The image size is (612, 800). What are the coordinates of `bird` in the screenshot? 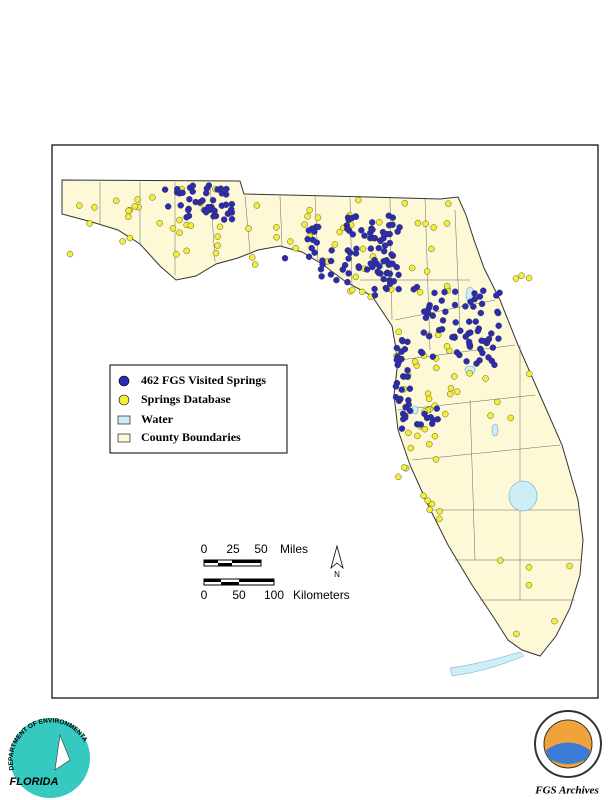 It's located at (62, 752).